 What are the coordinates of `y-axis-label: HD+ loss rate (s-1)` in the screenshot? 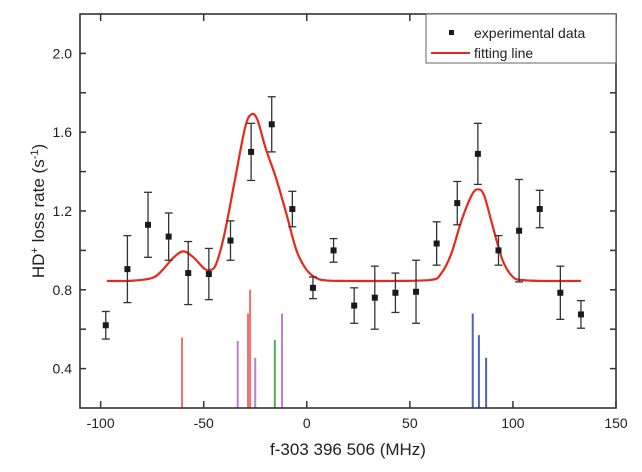 It's located at (38, 211).